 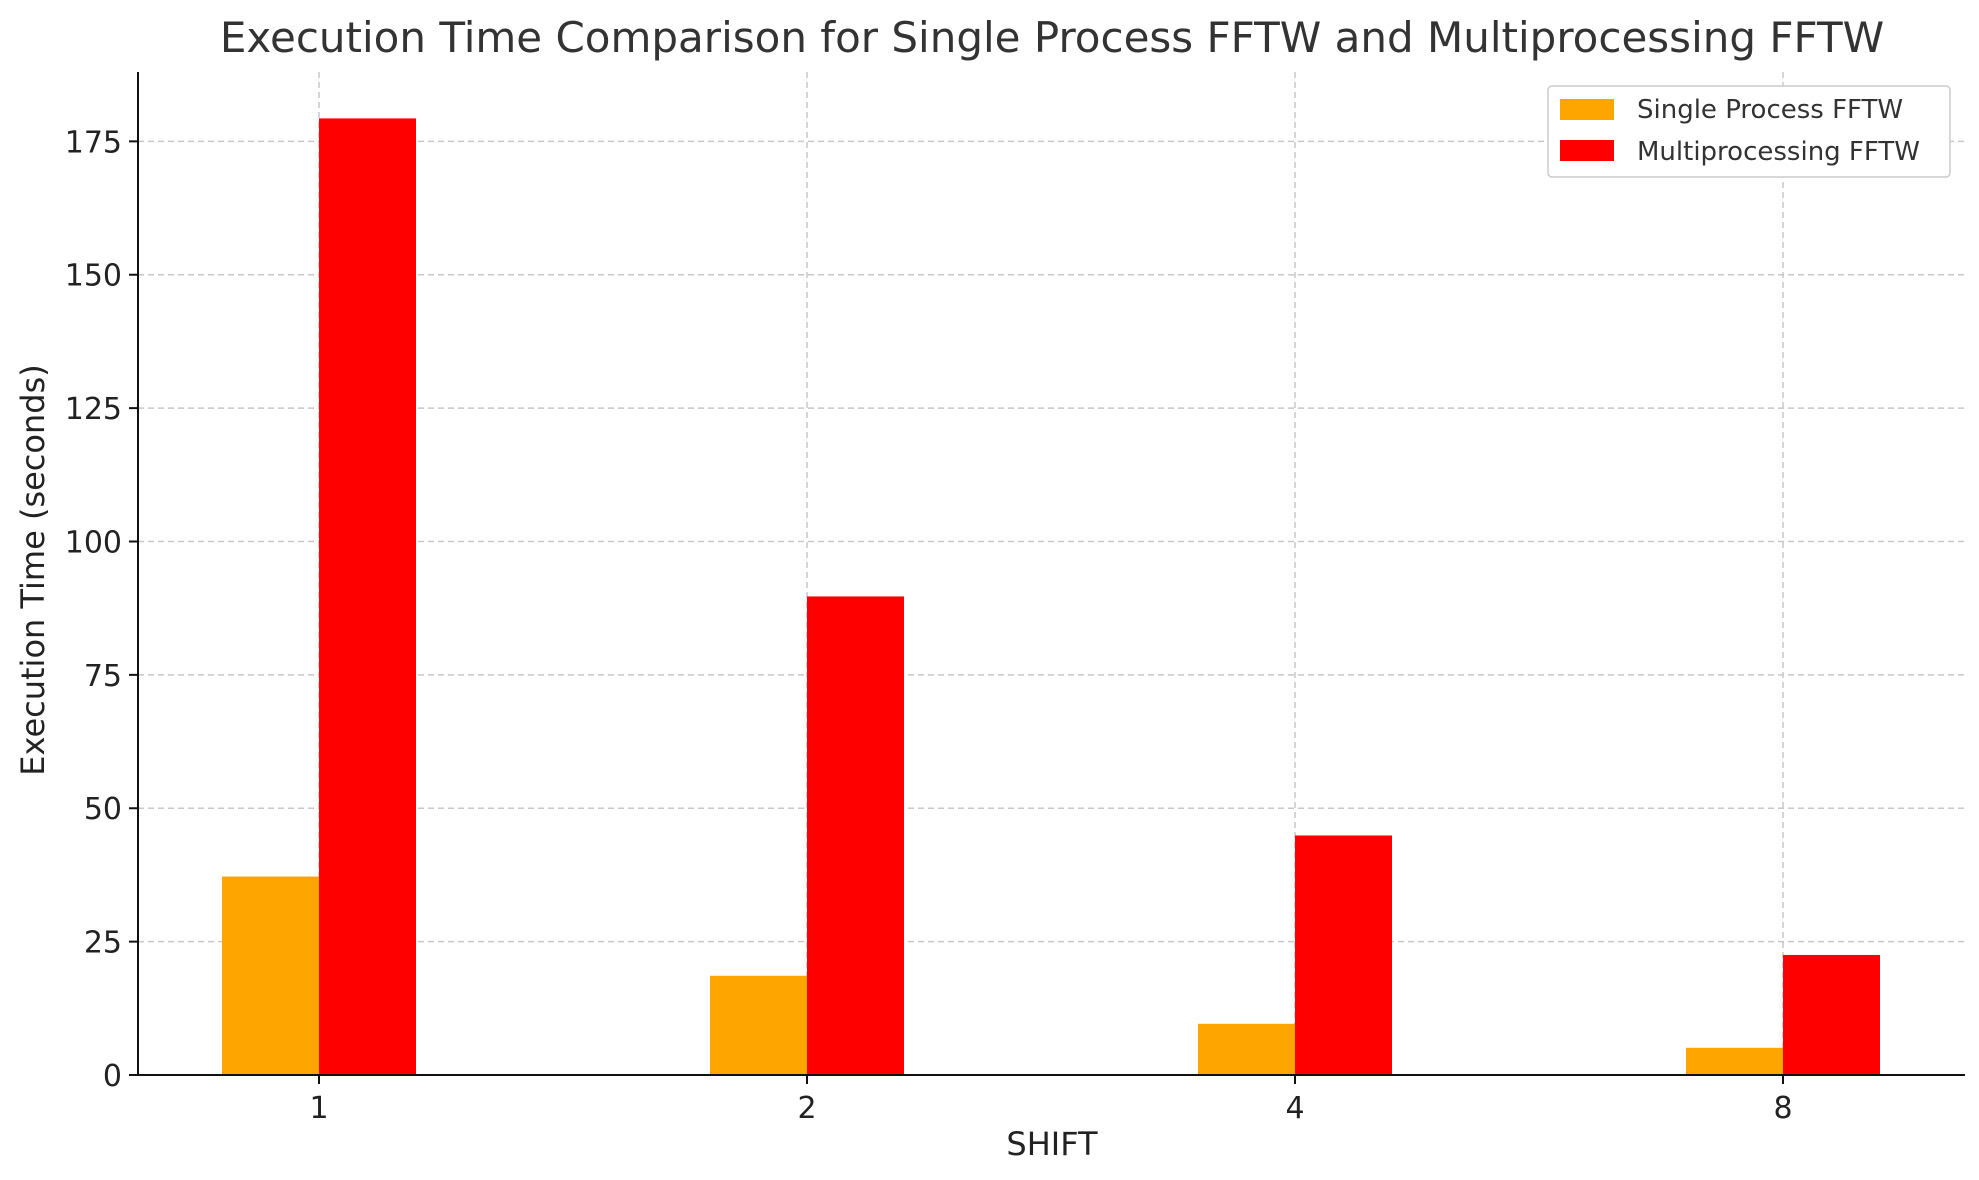 I want to click on x-tick-label: 8, so click(x=1782, y=1108).